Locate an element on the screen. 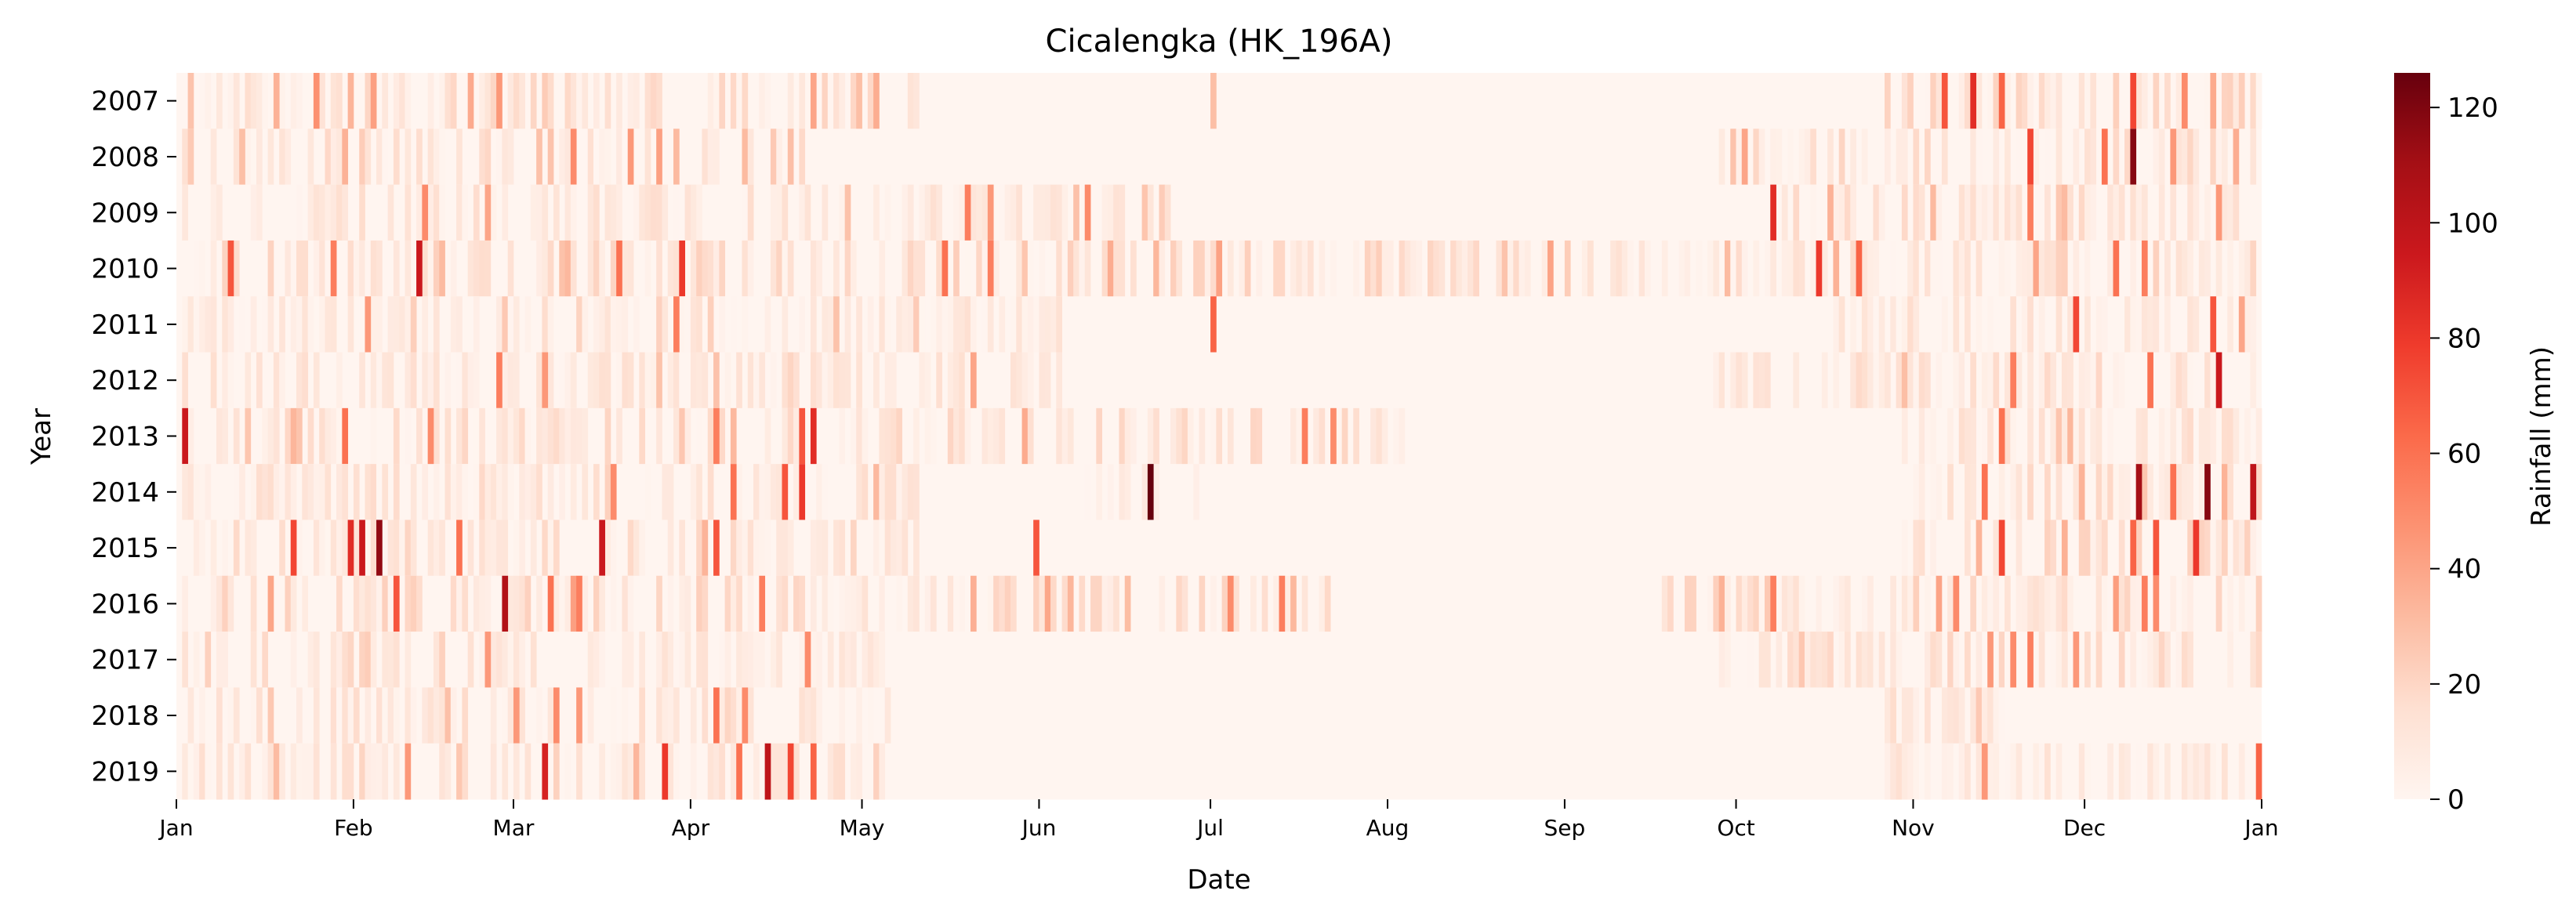 The image size is (2576, 916). y-tick-label: 2015 is located at coordinates (125, 548).